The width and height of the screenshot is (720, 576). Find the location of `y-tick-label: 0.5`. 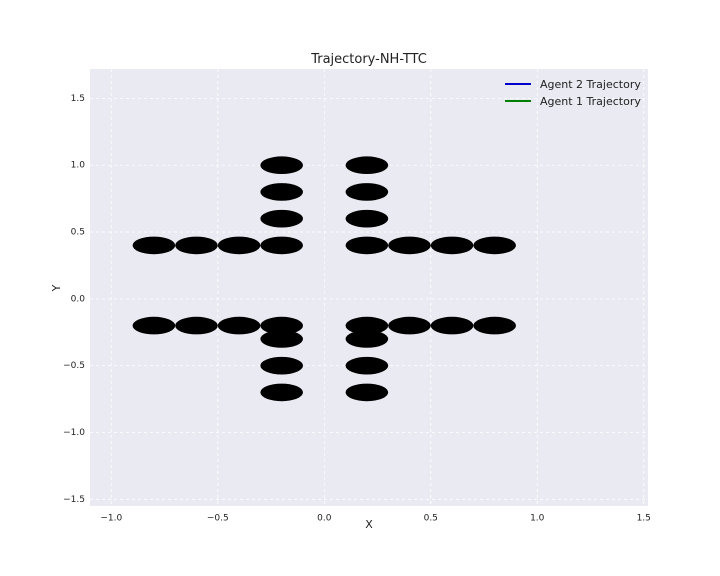

y-tick-label: 0.5 is located at coordinates (78, 233).